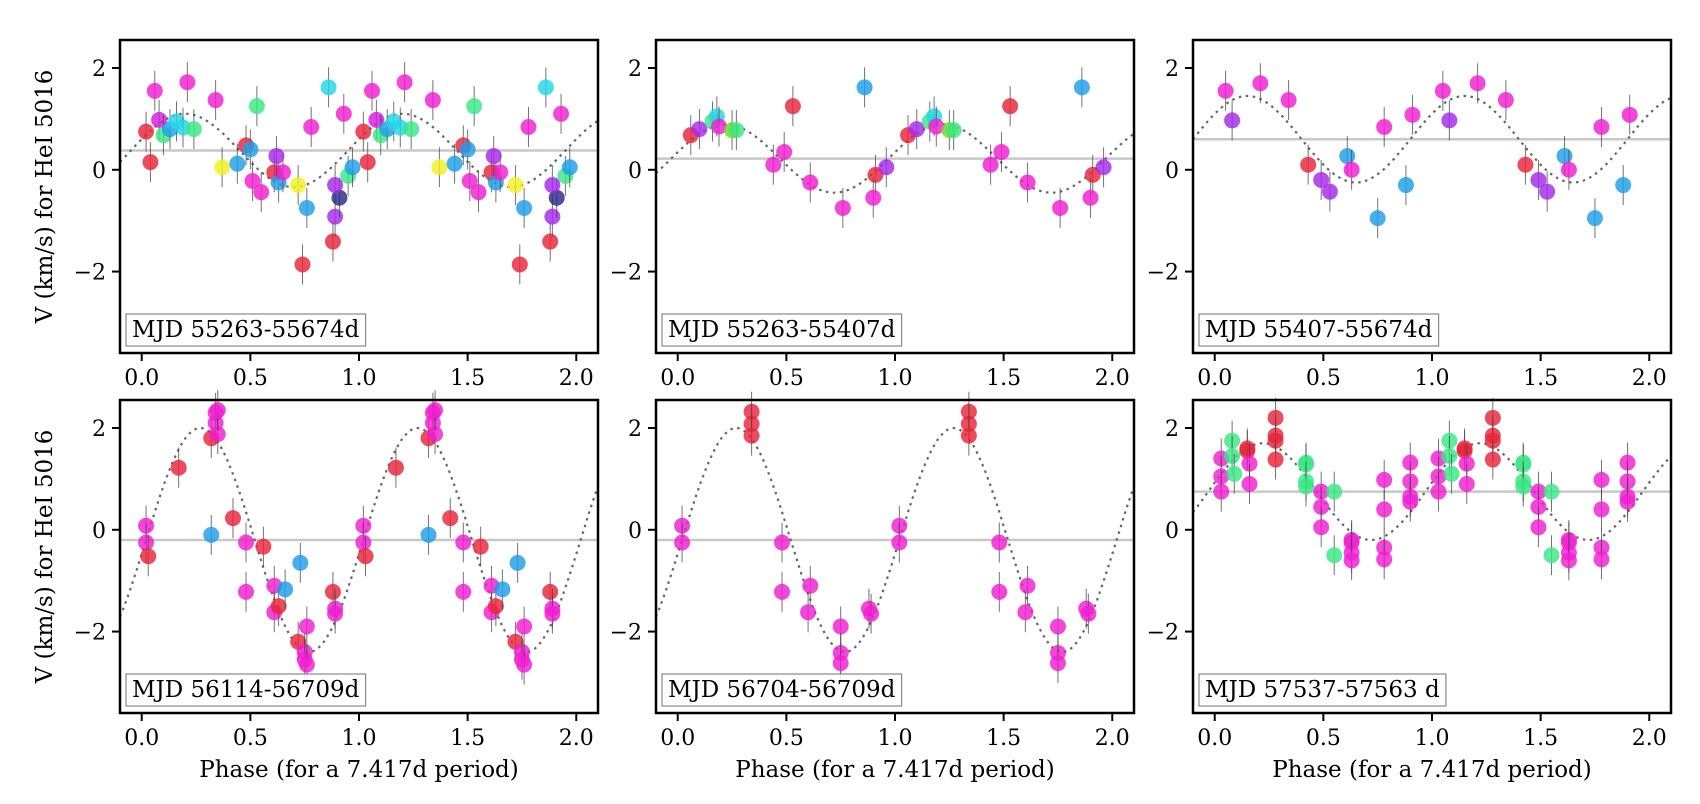 The image size is (1700, 804). What do you see at coordinates (782, 330) in the screenshot?
I see `panel-annotation: MJD 55263-55407d` at bounding box center [782, 330].